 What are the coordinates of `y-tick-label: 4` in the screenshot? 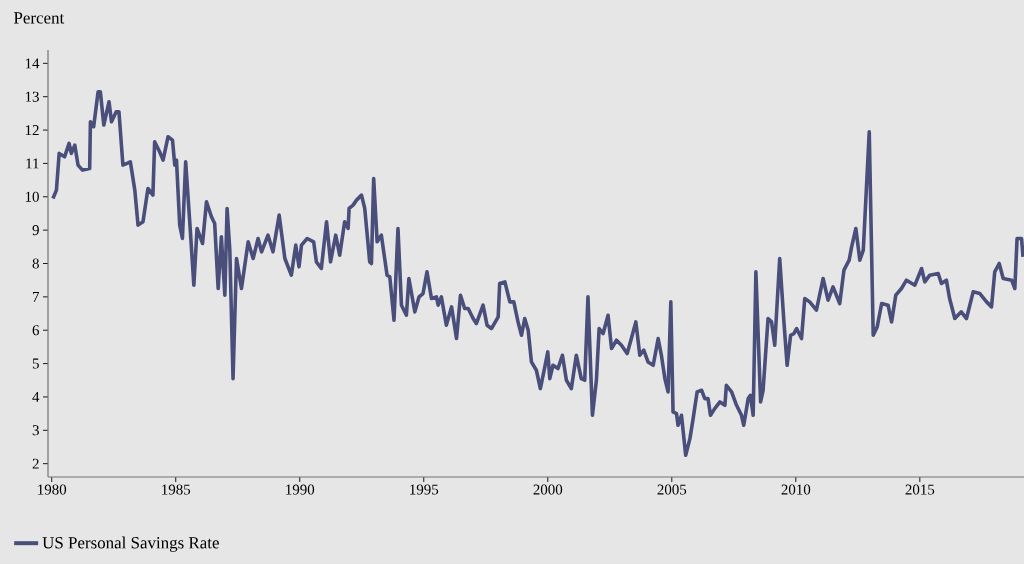 It's located at (36, 397).